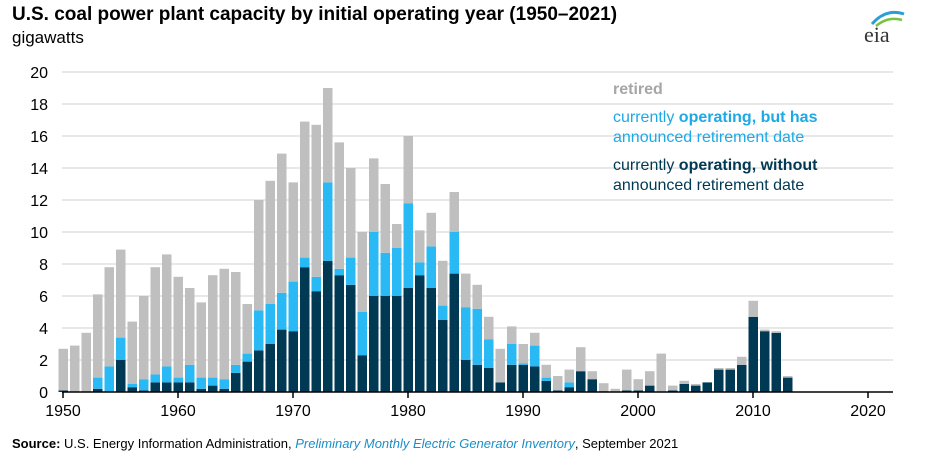 This screenshot has width=925, height=464. Describe the element at coordinates (408, 411) in the screenshot. I see `x-tick-label: 1980` at that location.